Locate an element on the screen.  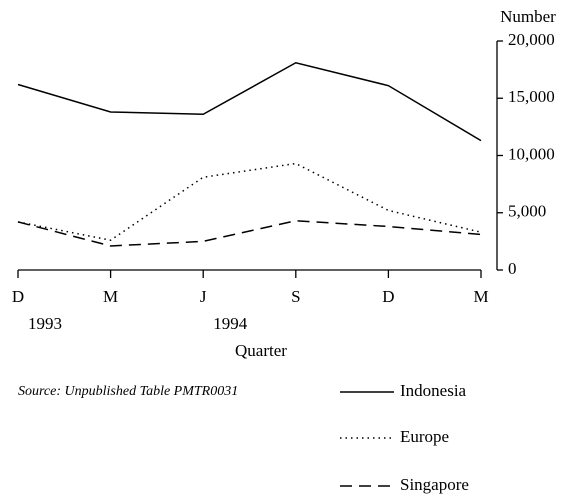
y-tick-label: 15,000 is located at coordinates (531, 96).